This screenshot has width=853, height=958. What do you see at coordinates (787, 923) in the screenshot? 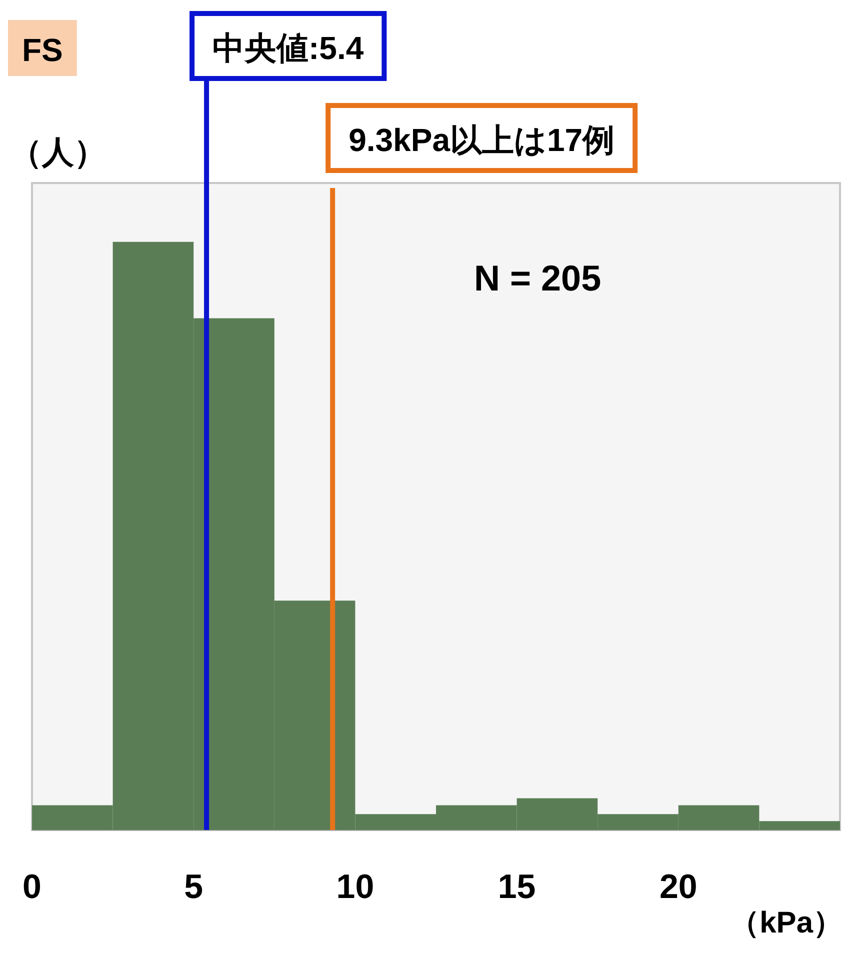
I see `x-axis-title: （kPa）` at bounding box center [787, 923].